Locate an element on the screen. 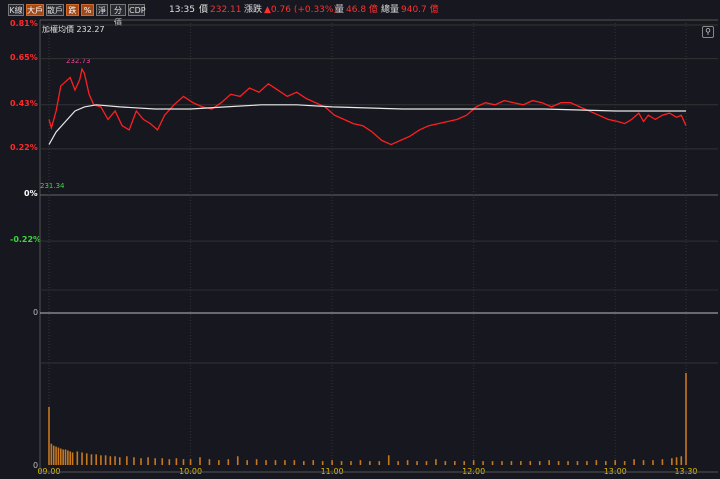 Image resolution: width=720 pixels, height=479 pixels. price-lines is located at coordinates (367, 106).